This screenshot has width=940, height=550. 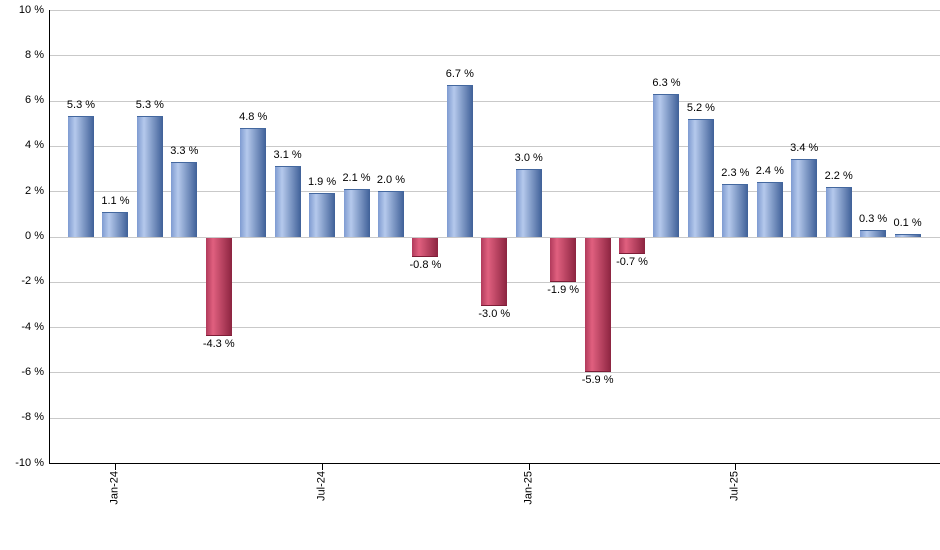 I want to click on bar-value-label: 2.0 %, so click(x=391, y=180).